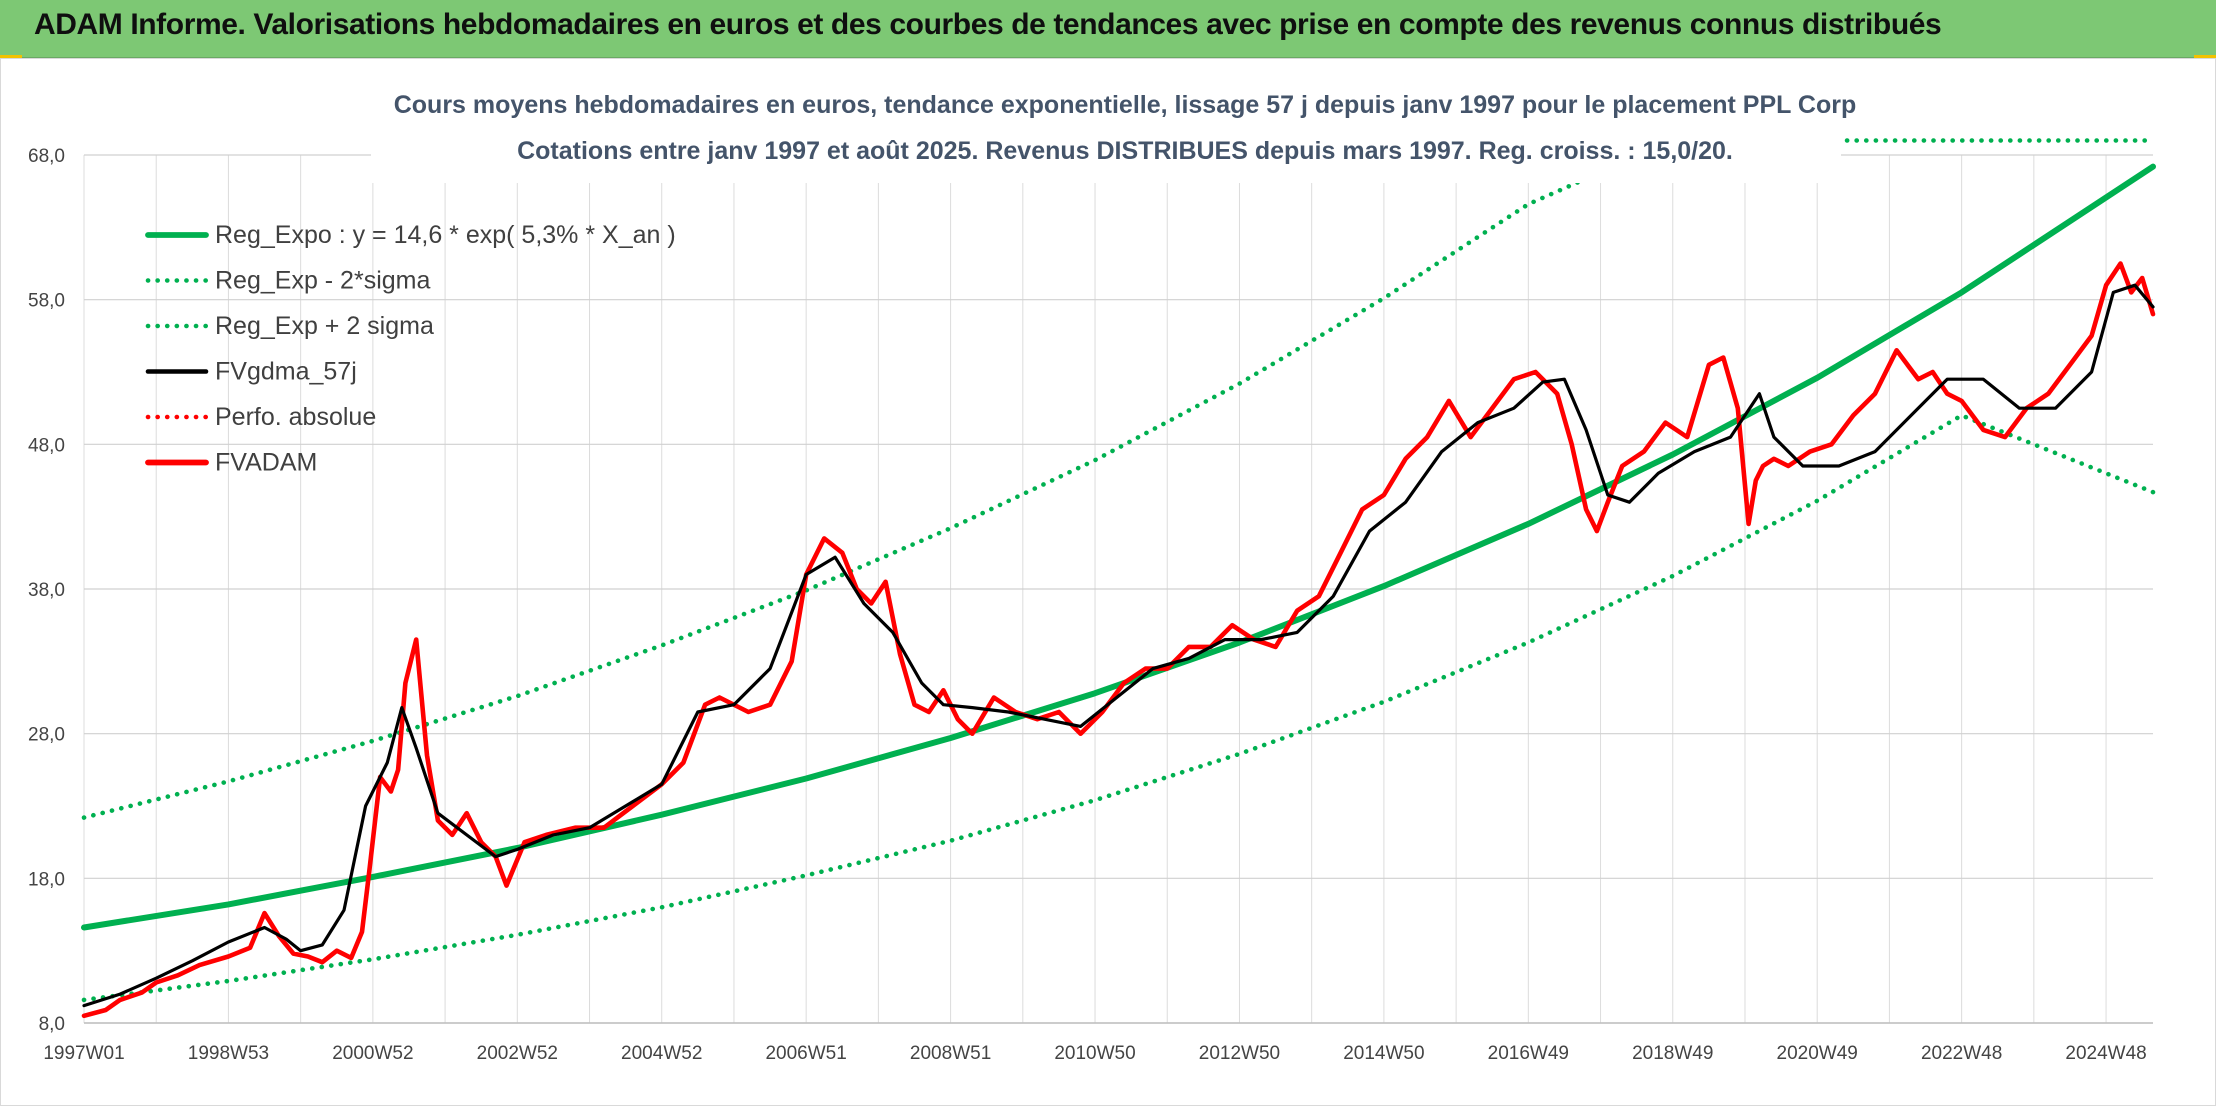 The width and height of the screenshot is (2216, 1106). Describe the element at coordinates (1961, 1053) in the screenshot. I see `x-tick-label: 2022W48` at that location.